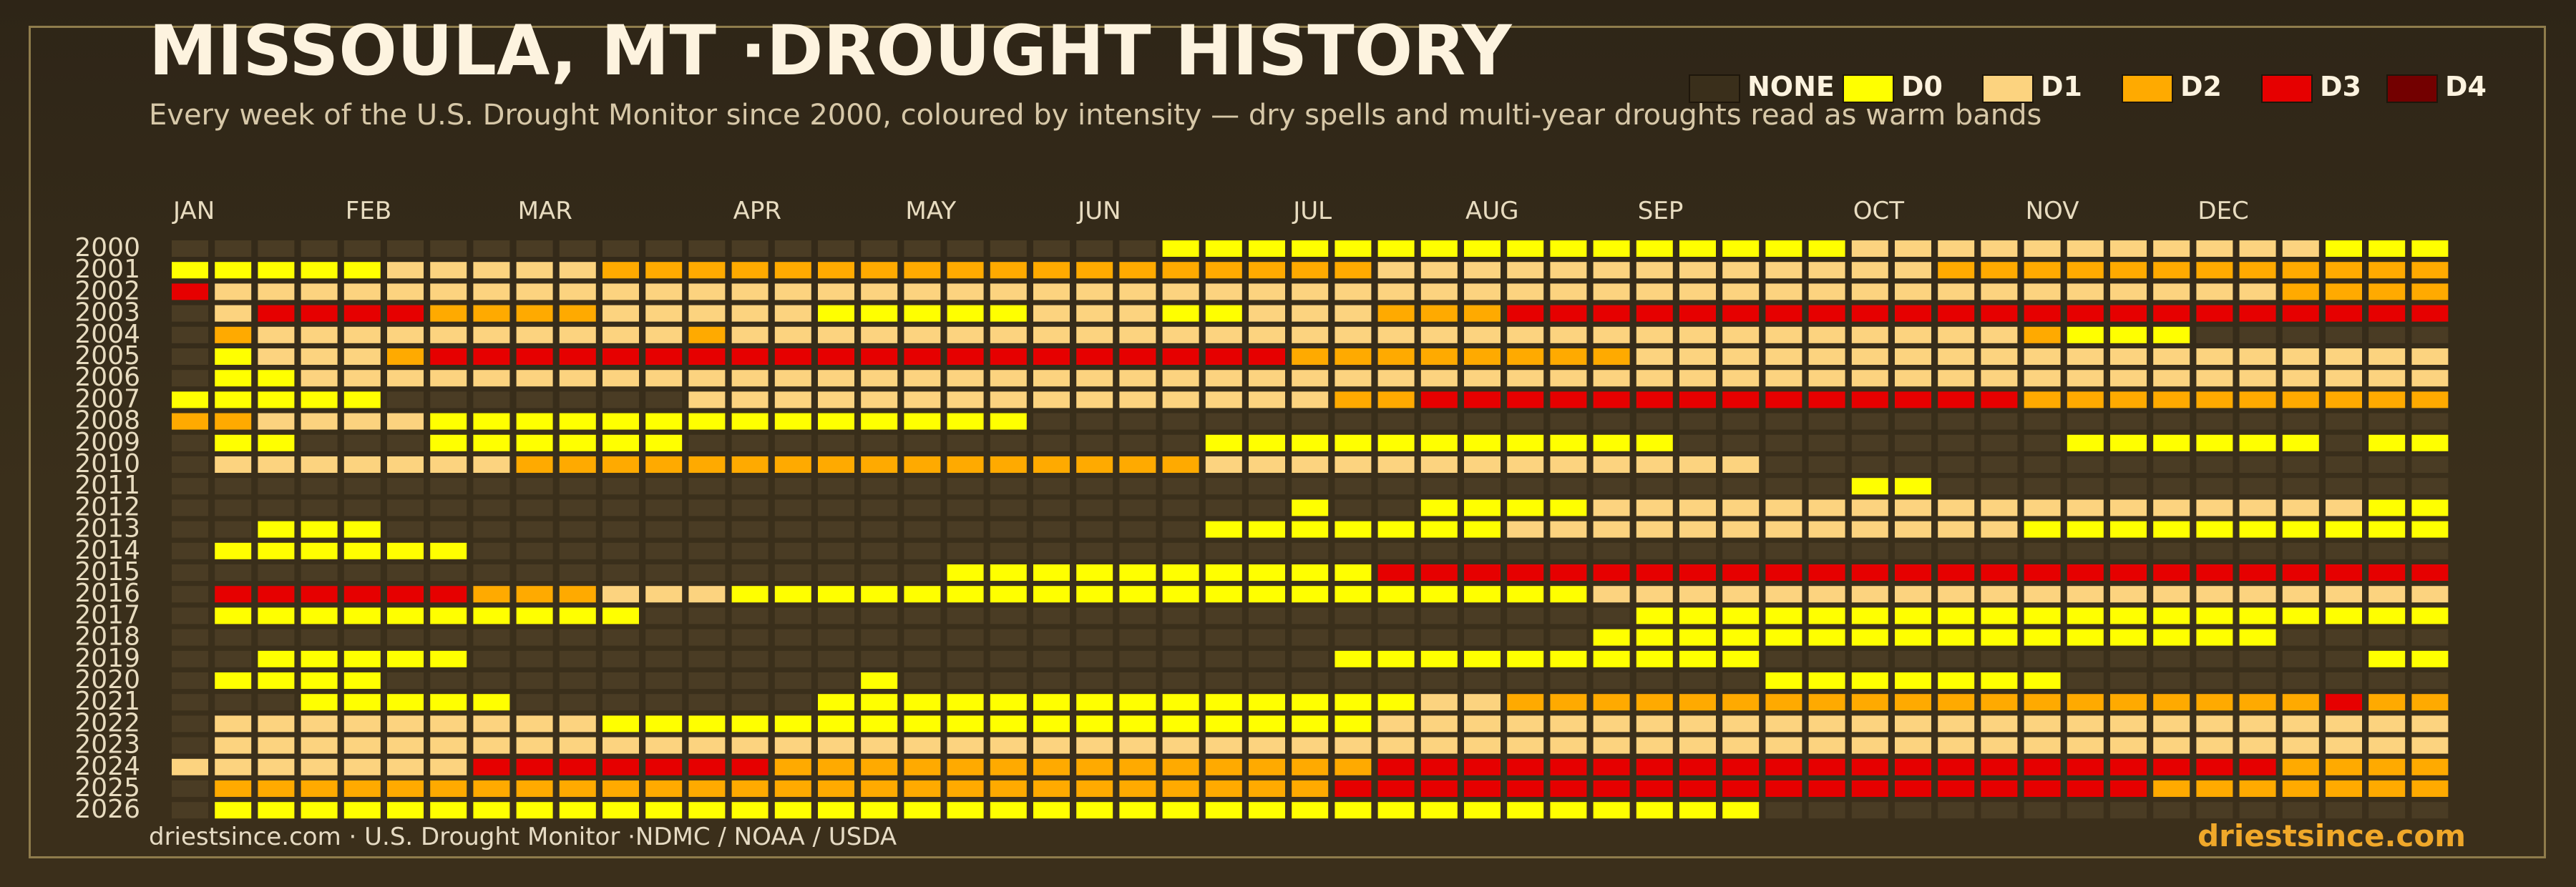 Image resolution: width=2576 pixels, height=887 pixels. I want to click on cell-2013-w6, so click(405, 529).